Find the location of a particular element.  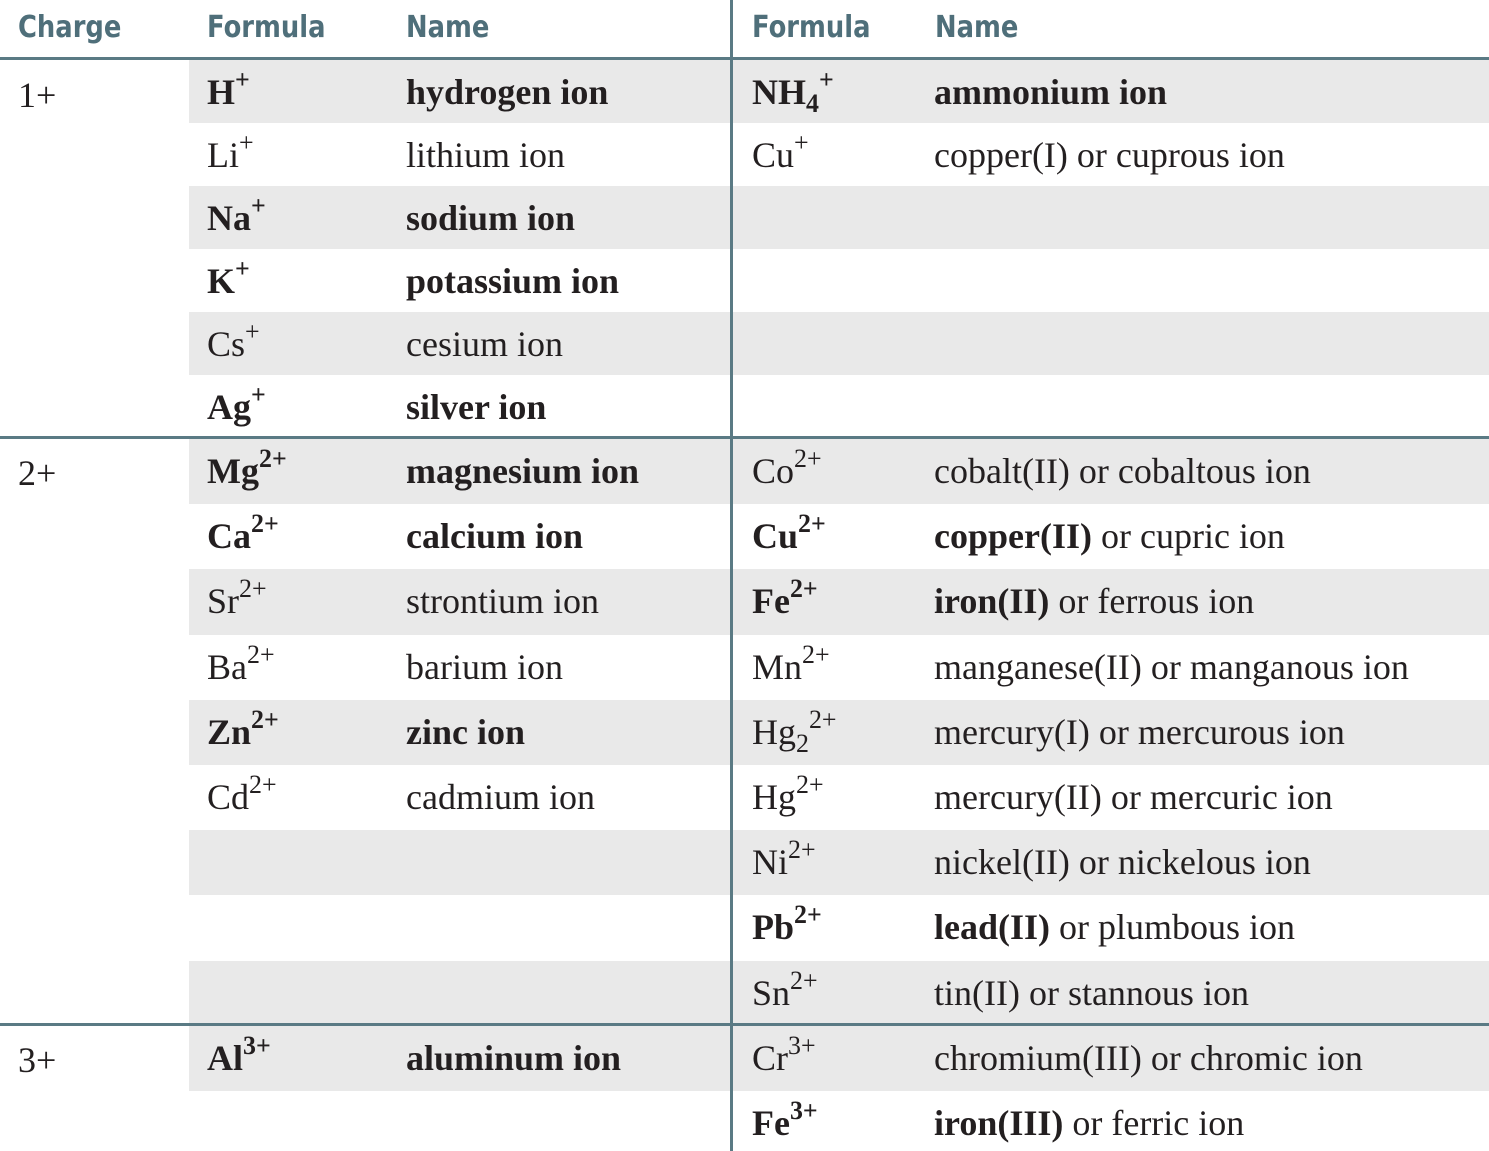

left-name-cell: strontium ion is located at coordinates (503, 601).